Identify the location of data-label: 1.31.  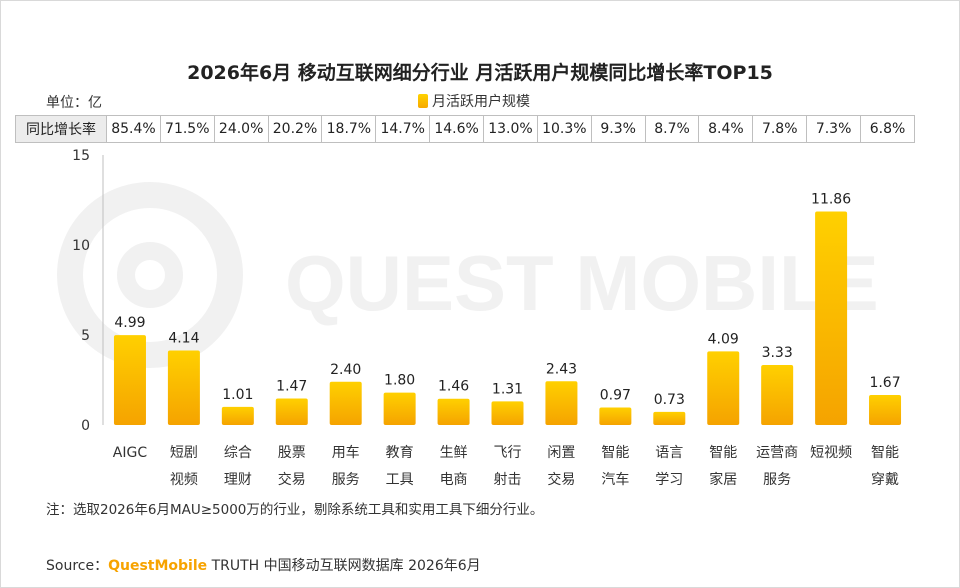
(507, 389).